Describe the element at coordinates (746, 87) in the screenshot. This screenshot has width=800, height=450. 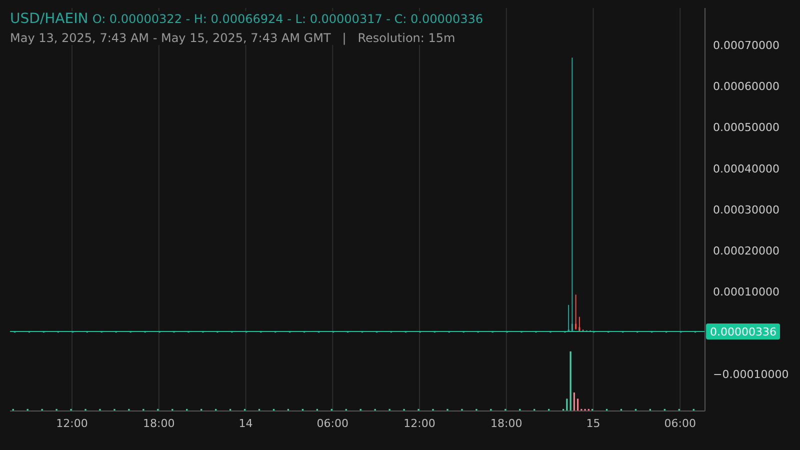
I see `y-tick-label: 0.00060000` at that location.